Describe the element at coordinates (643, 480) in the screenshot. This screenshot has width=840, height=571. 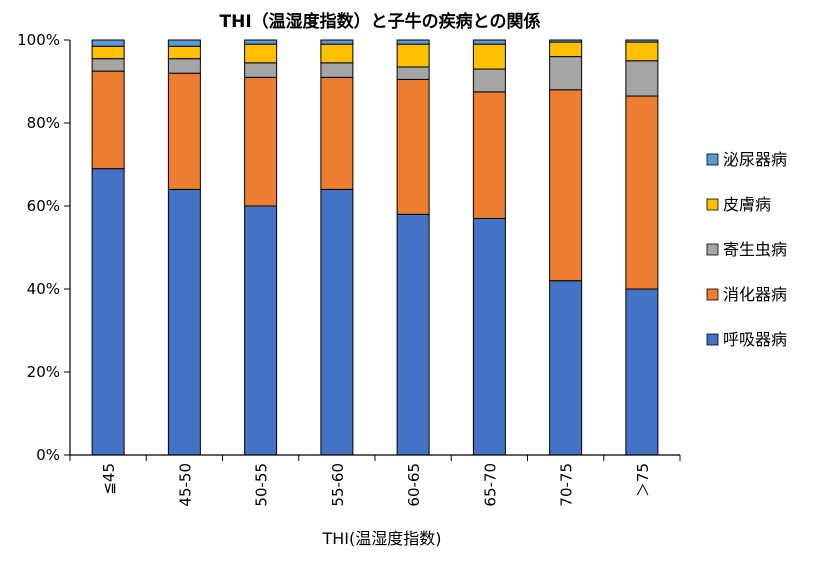
I see `x-tick-label: ＞75` at that location.